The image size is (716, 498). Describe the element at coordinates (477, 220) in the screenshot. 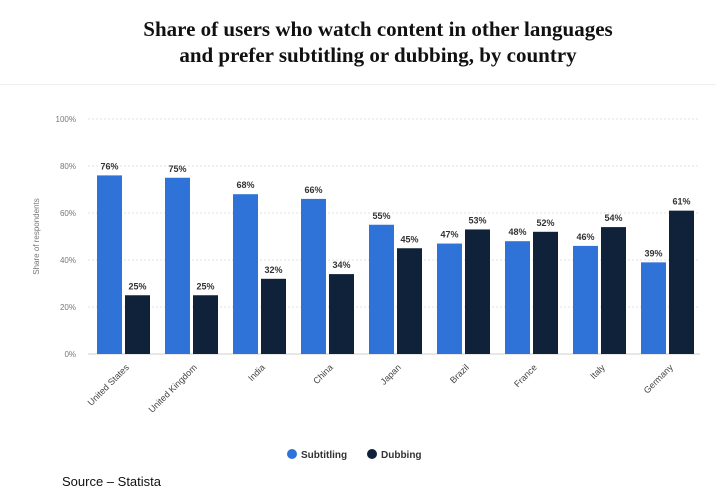

I see `data-label: 53%` at that location.